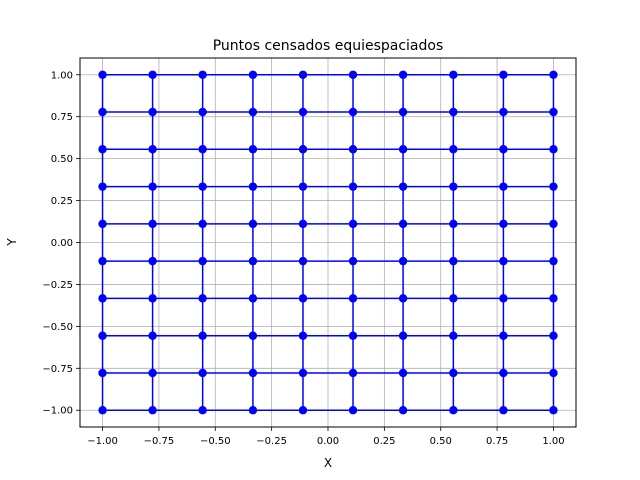 The width and height of the screenshot is (640, 480). Describe the element at coordinates (102, 441) in the screenshot. I see `x-tick-label: −1.00` at that location.